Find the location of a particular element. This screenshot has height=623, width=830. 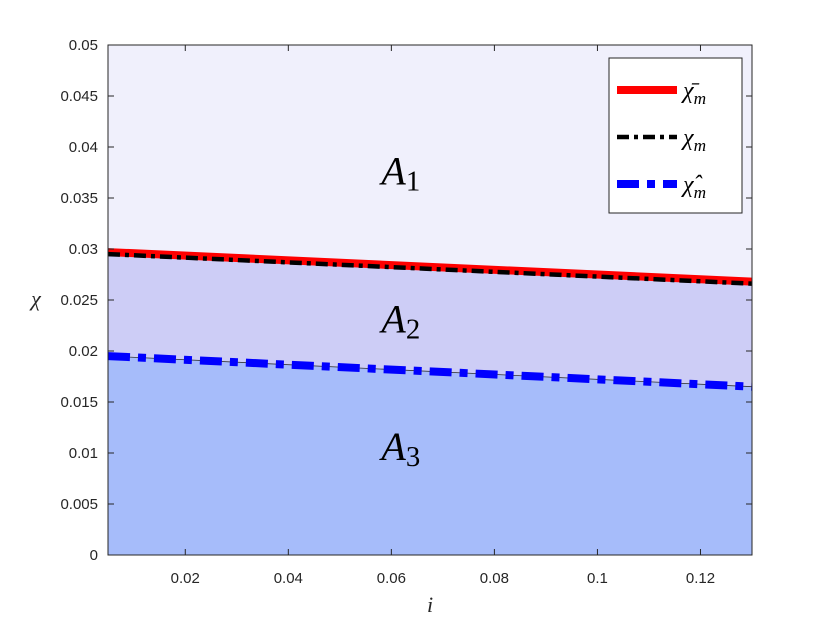

y-tick-label: 0.05 is located at coordinates (83, 45).